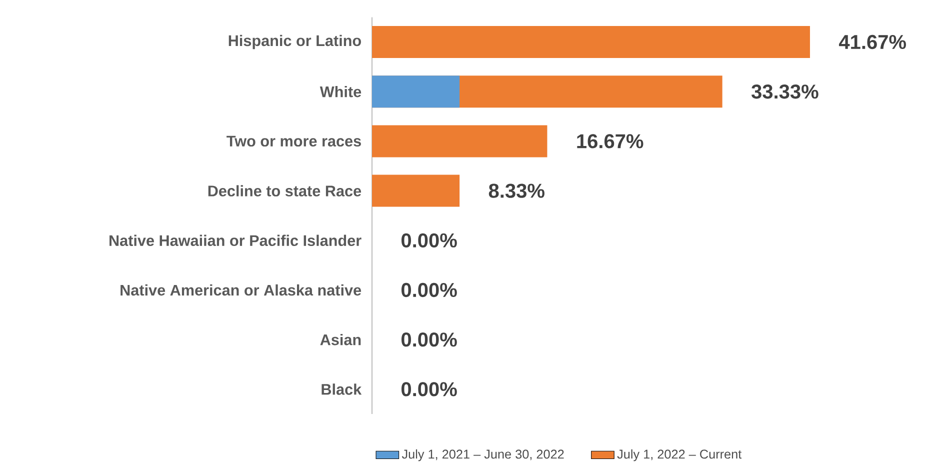  What do you see at coordinates (341, 92) in the screenshot?
I see `y-tick-label: White` at bounding box center [341, 92].